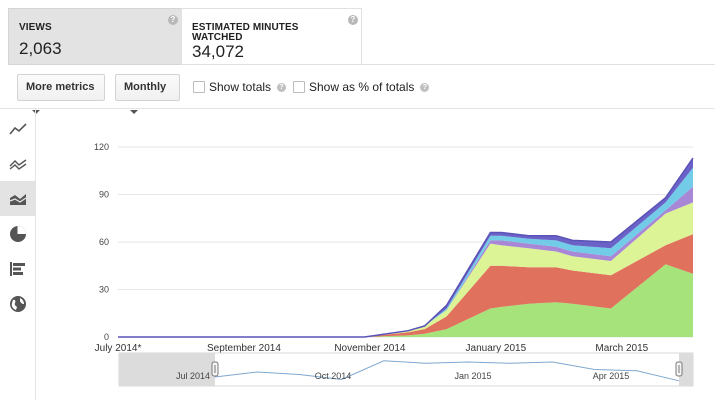 The height and width of the screenshot is (400, 715). I want to click on globe-map-icon, so click(18, 303).